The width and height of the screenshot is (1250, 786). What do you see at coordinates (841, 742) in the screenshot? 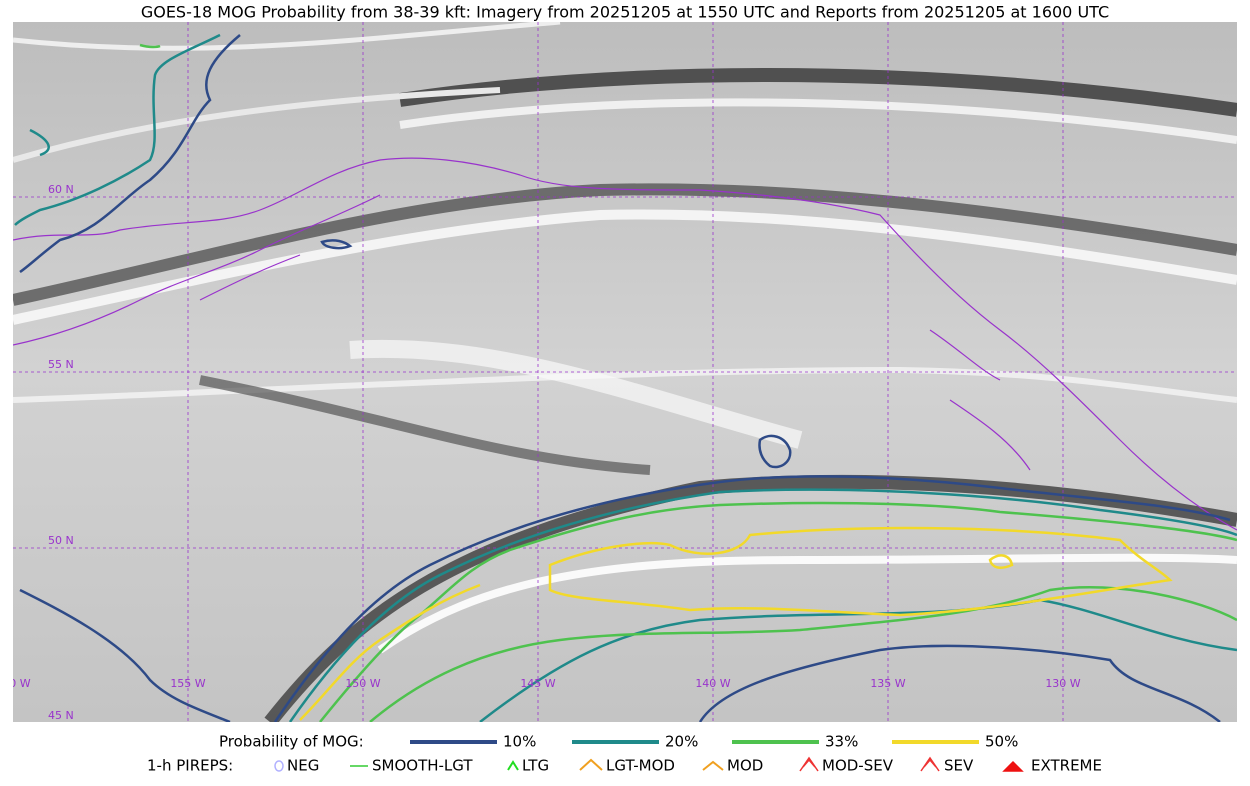
I see `legend-label: 33%` at bounding box center [841, 742].